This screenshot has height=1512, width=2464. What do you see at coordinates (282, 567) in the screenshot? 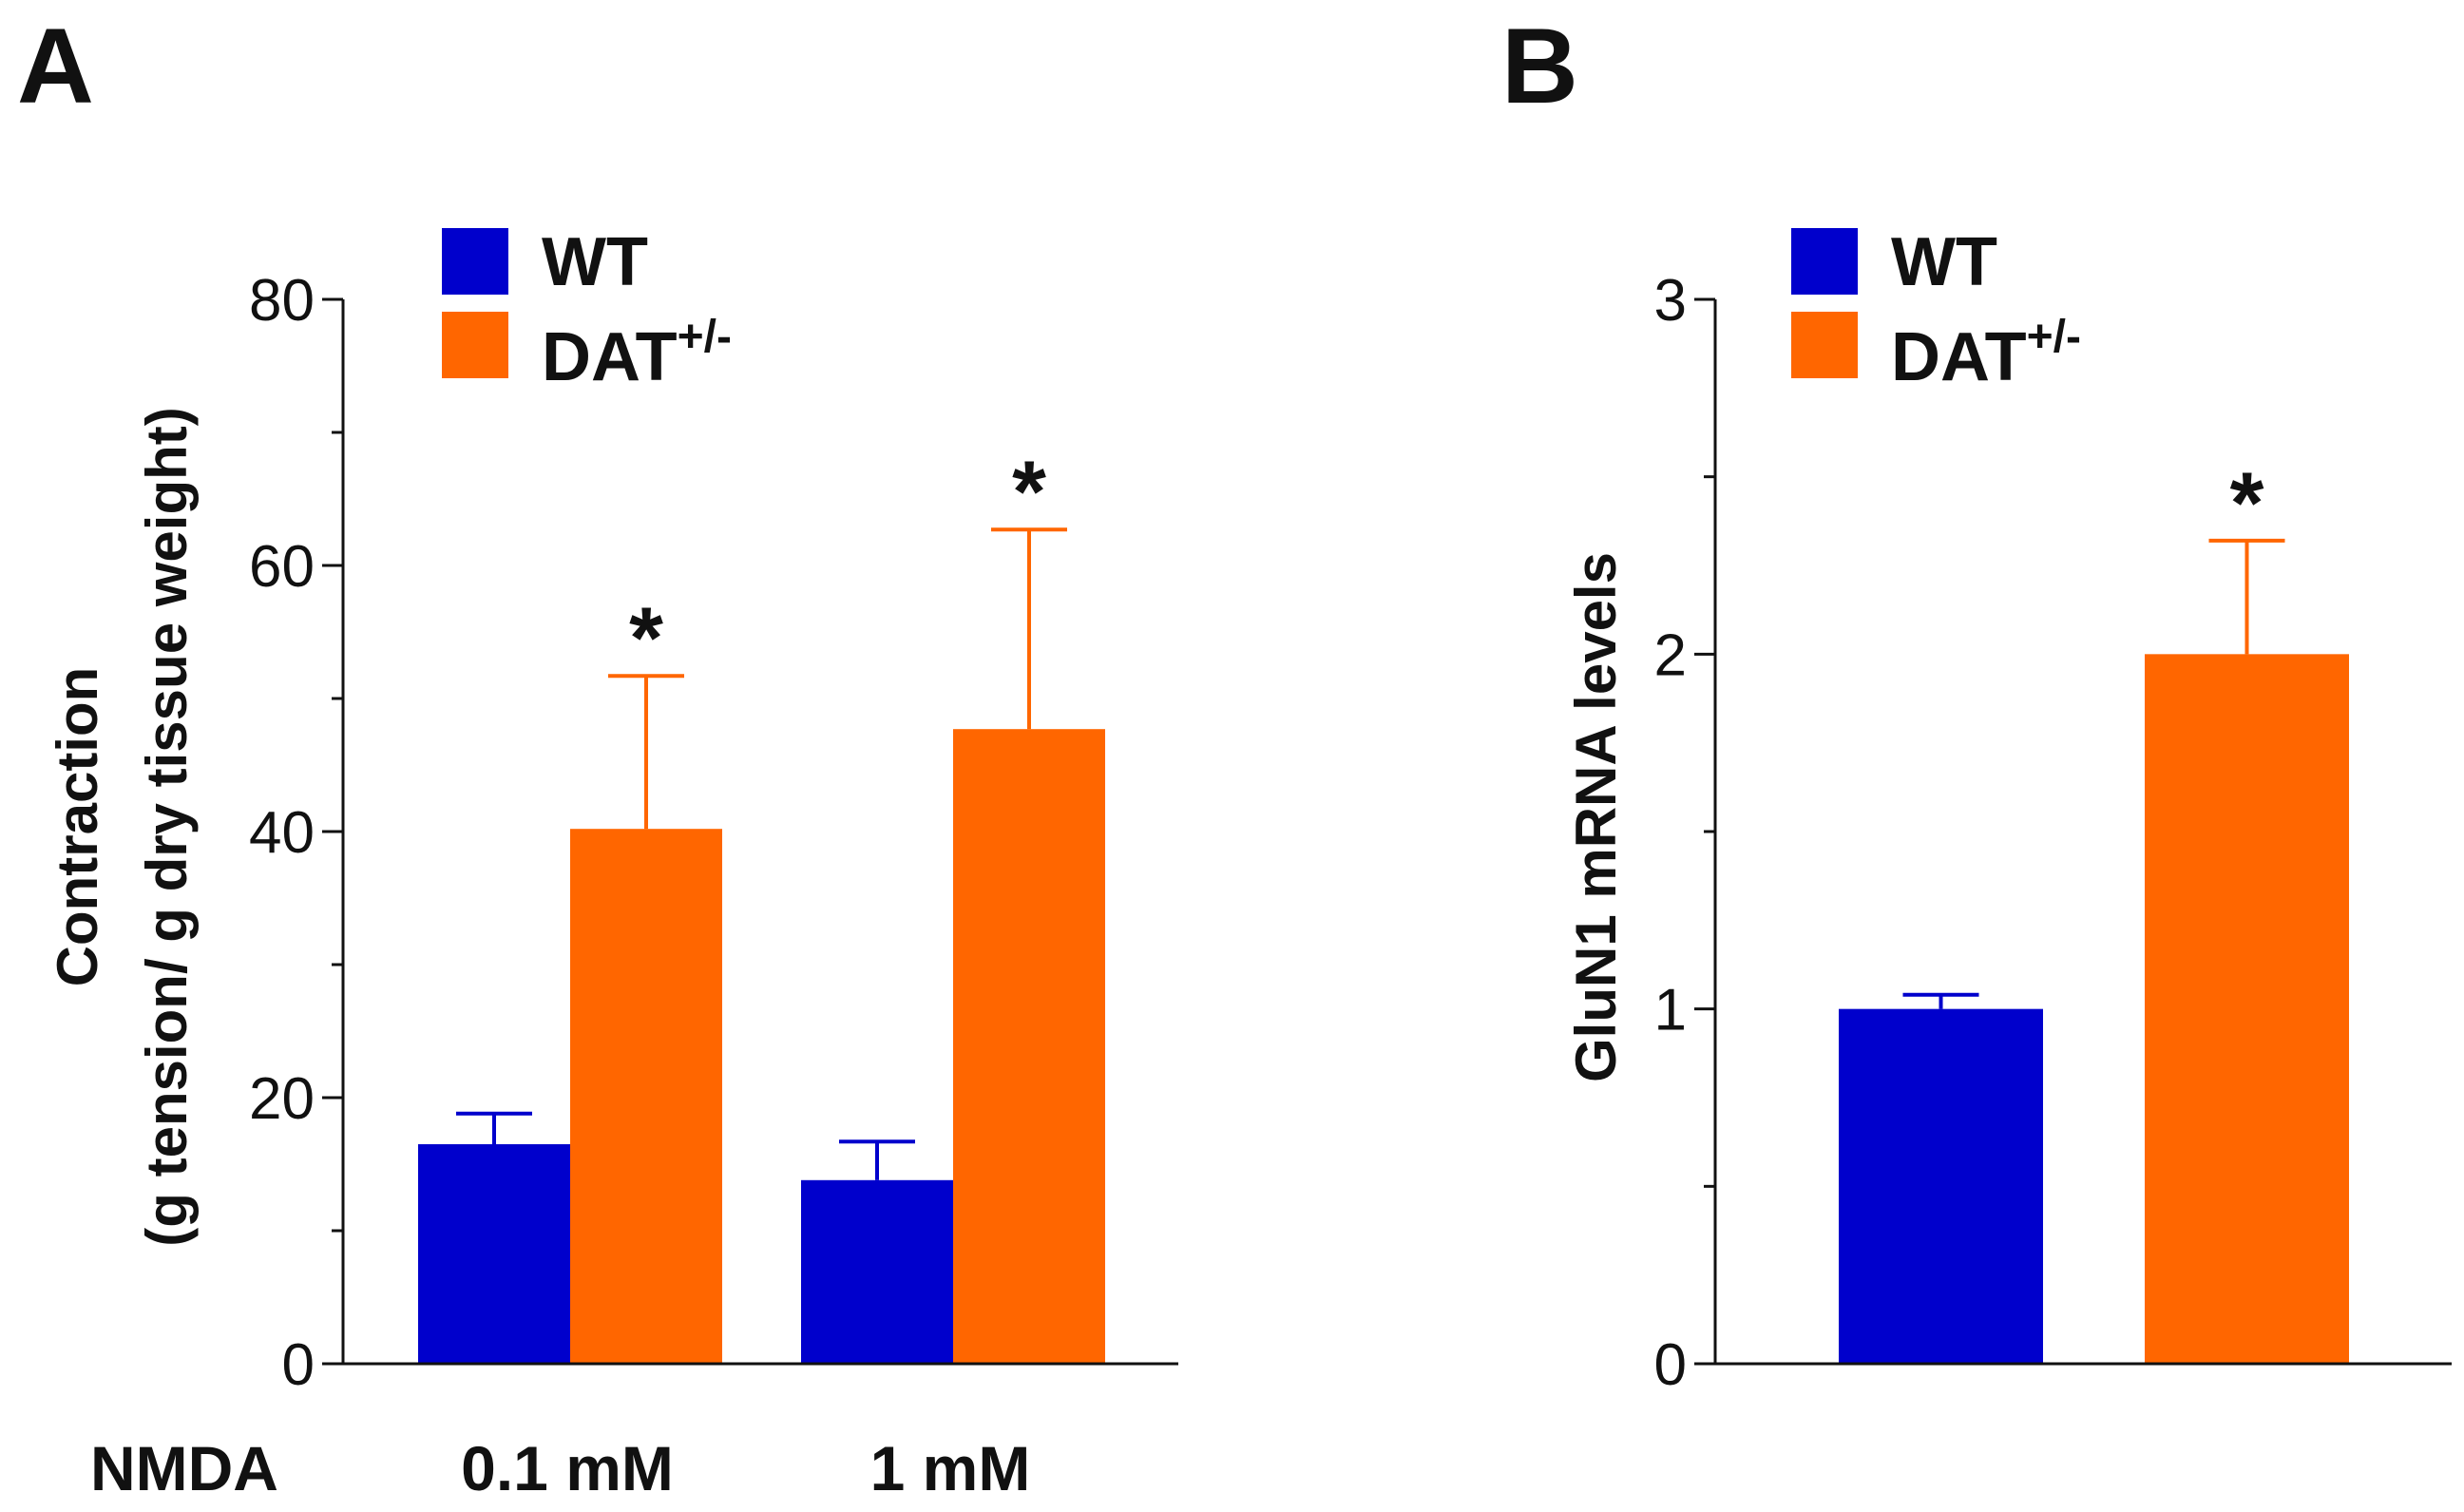
I see `panel-a-y-tick-label-3: 60` at bounding box center [282, 567].